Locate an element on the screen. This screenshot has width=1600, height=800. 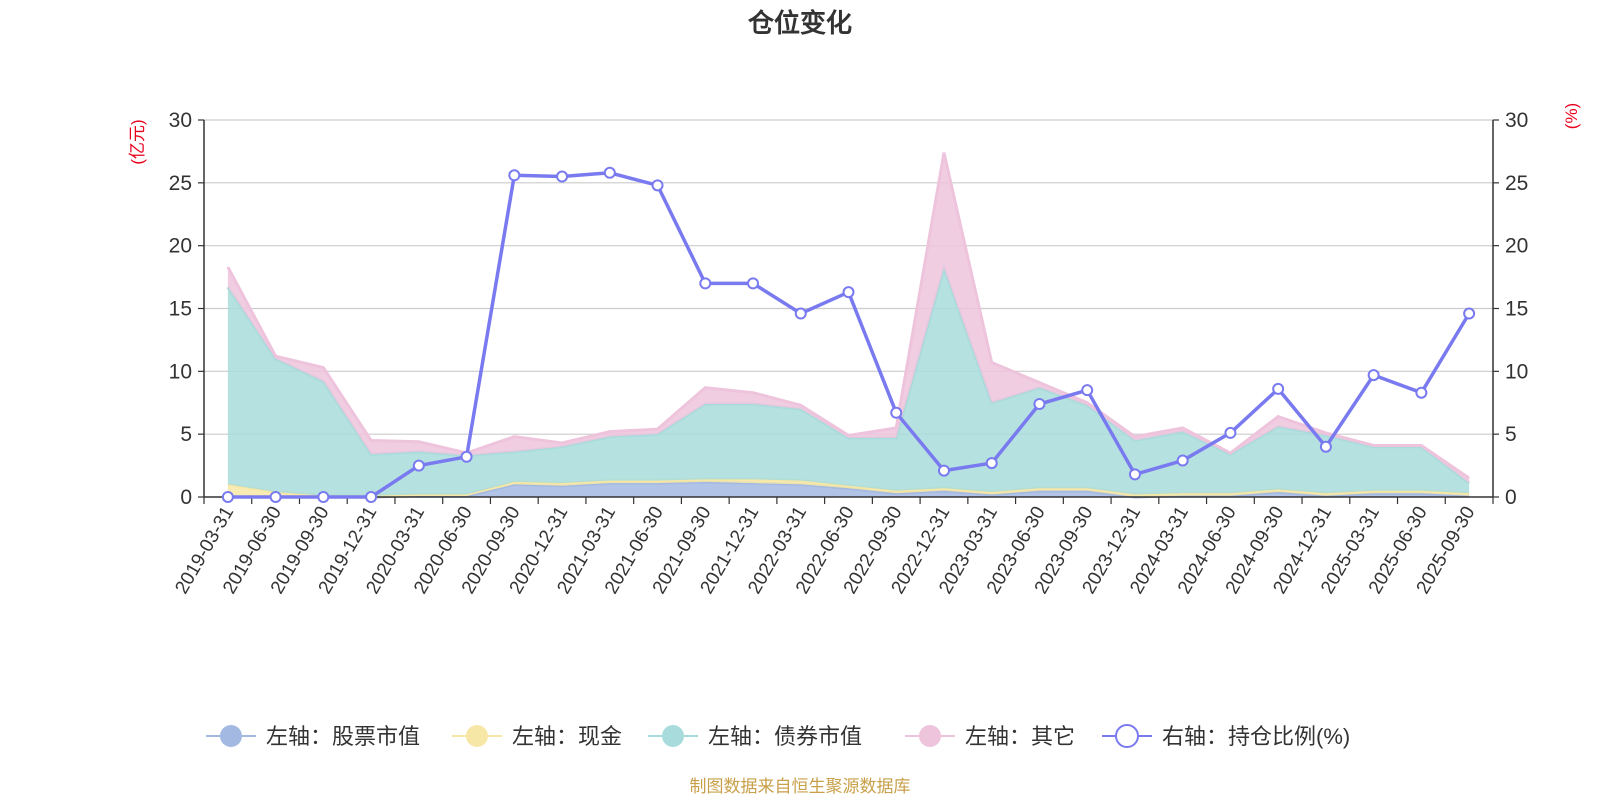
left-tick-label: 25 is located at coordinates (180, 183).